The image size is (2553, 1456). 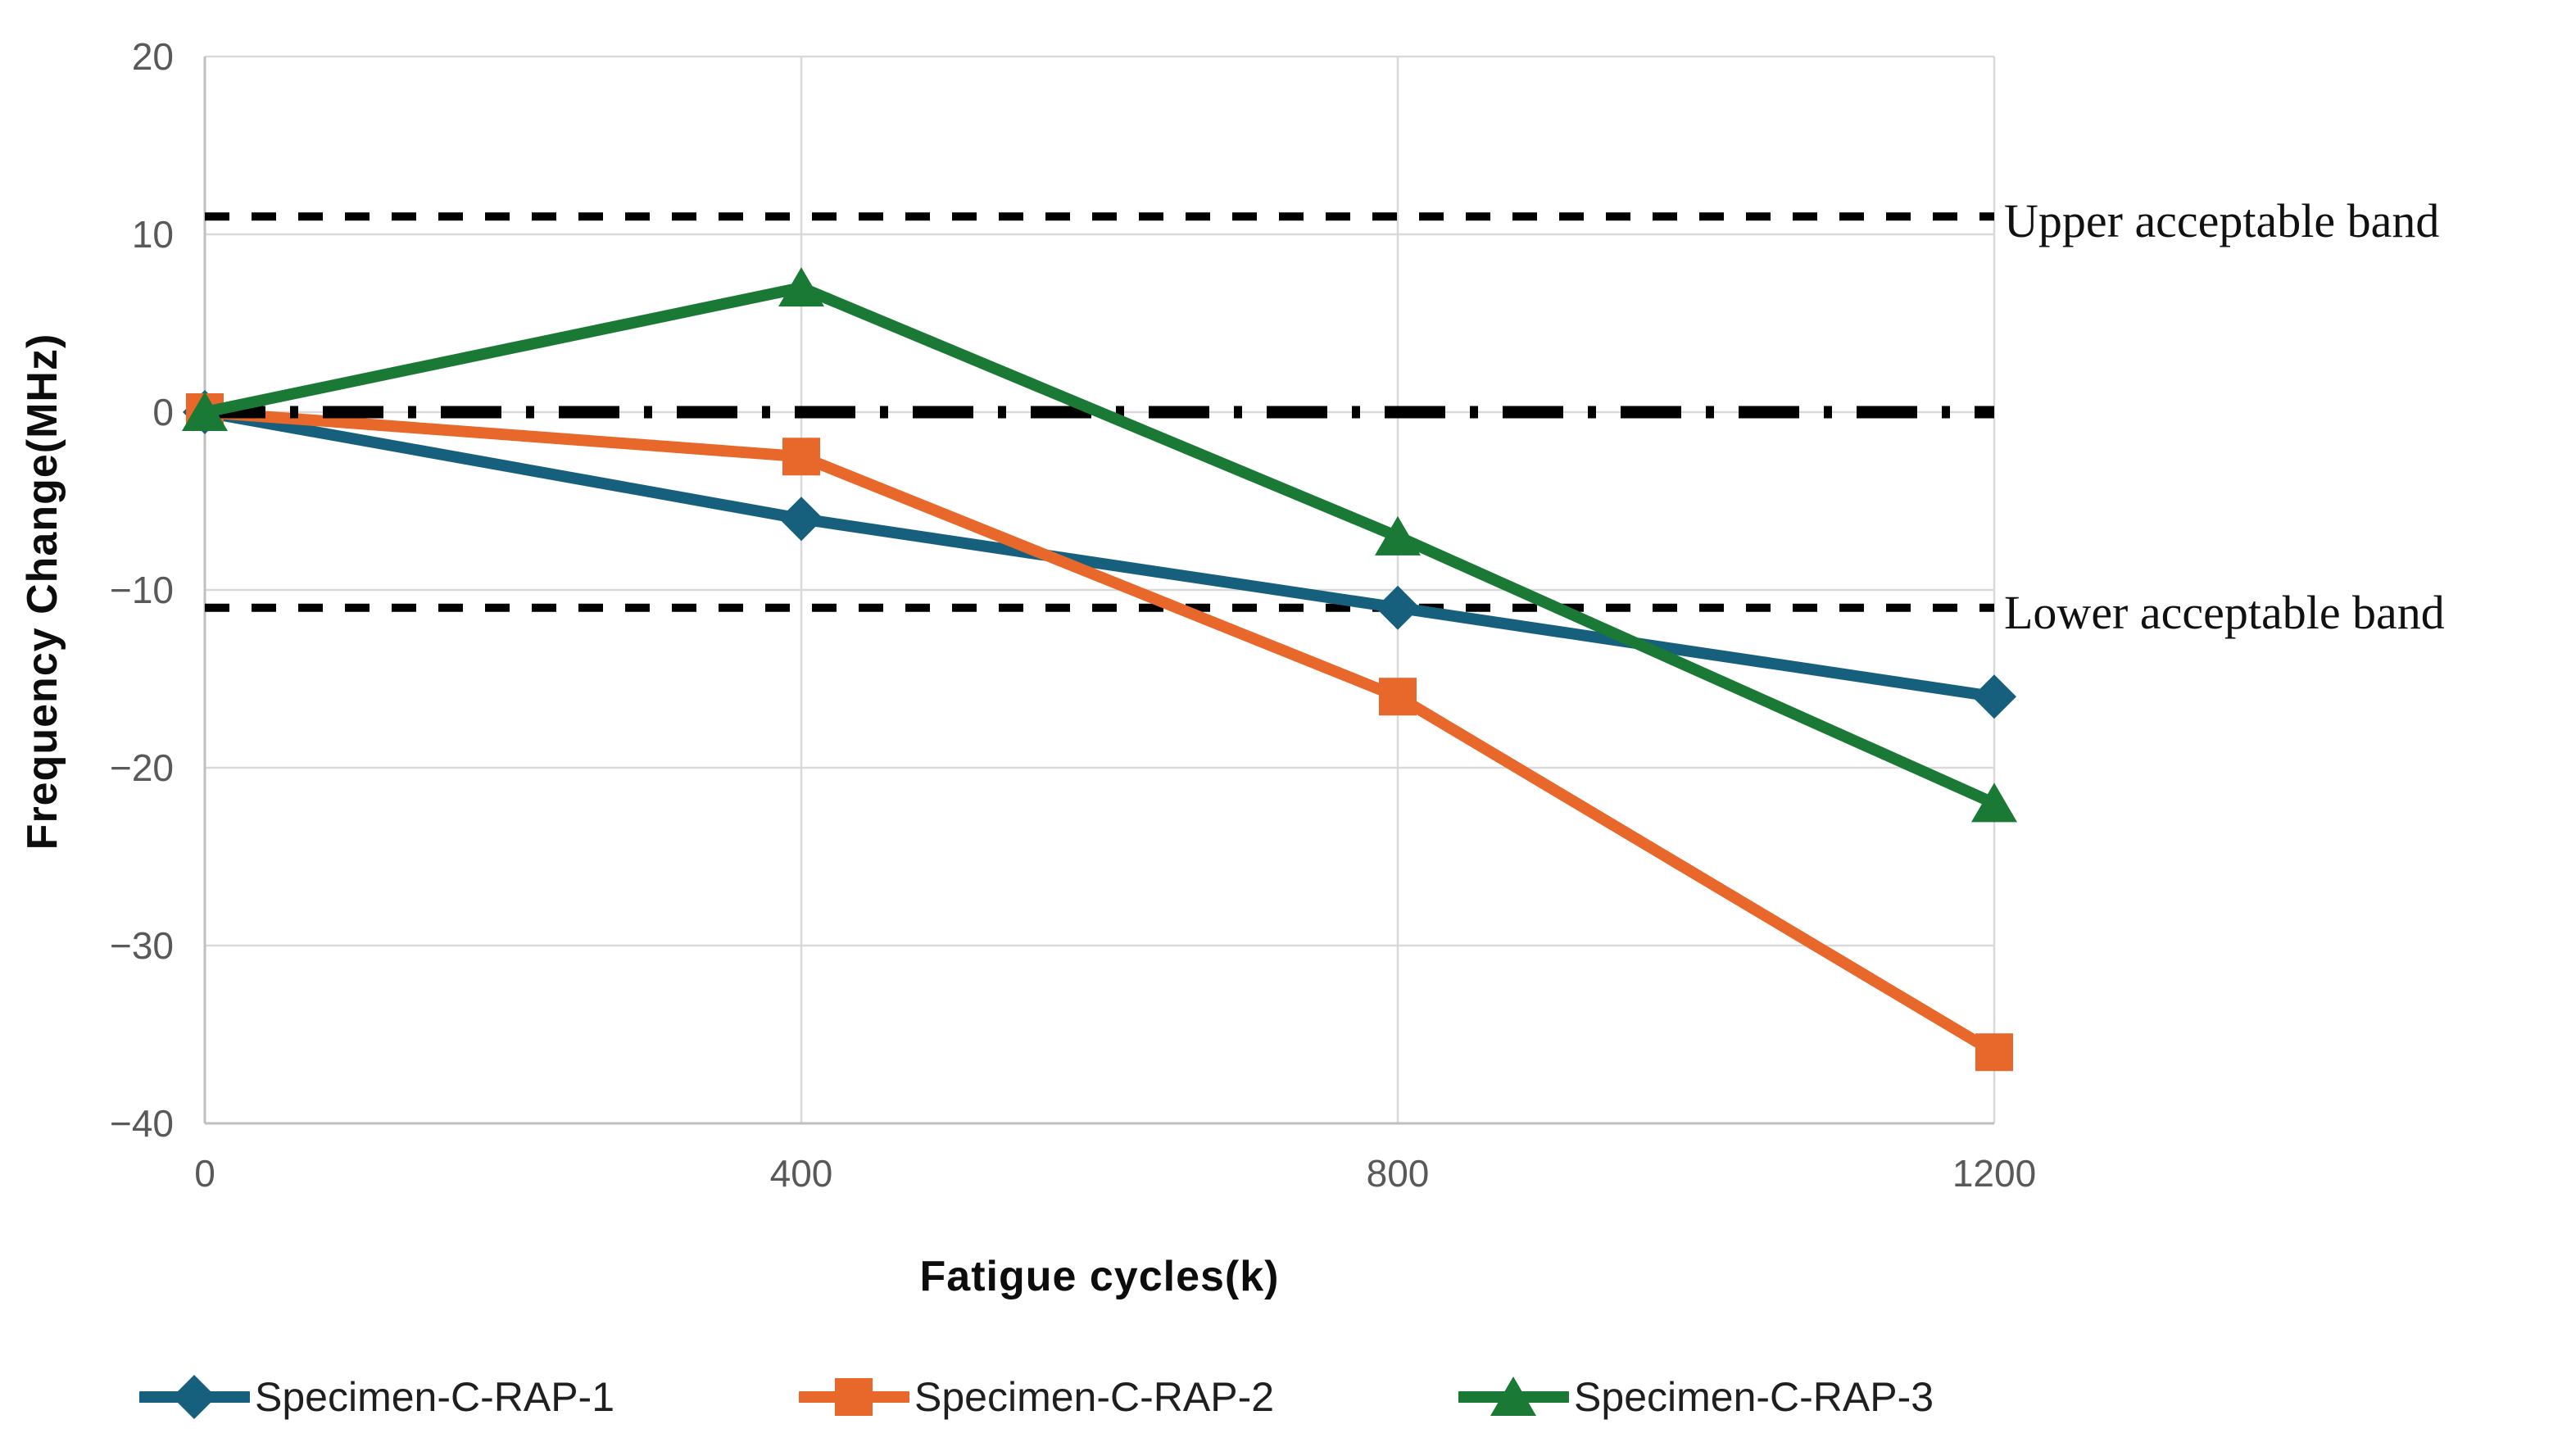 What do you see at coordinates (854, 1397) in the screenshot?
I see `square-marker-icon` at bounding box center [854, 1397].